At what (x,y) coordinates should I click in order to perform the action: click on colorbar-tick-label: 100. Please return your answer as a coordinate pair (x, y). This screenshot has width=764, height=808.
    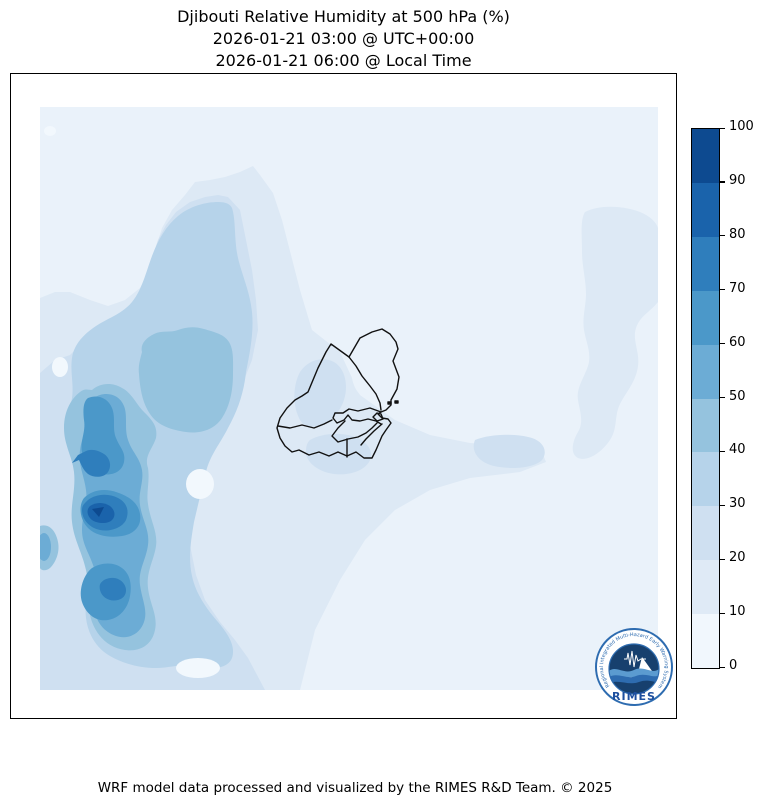
    Looking at the image, I should click on (741, 126).